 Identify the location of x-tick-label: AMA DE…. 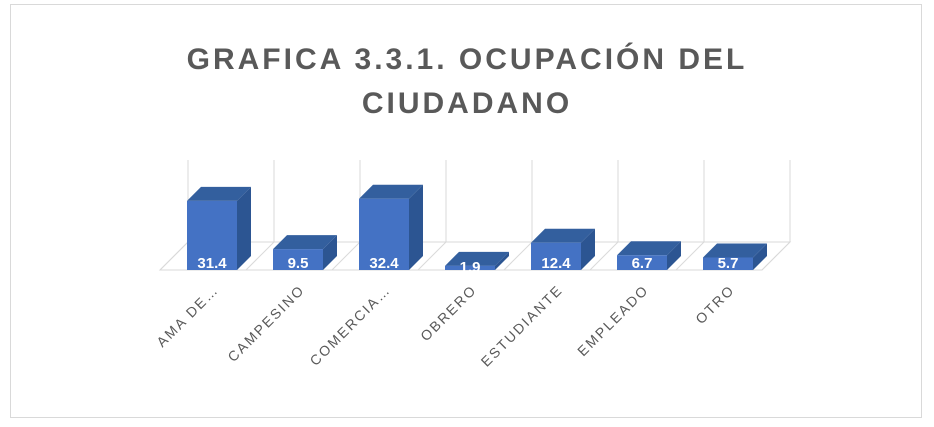
(187, 315).